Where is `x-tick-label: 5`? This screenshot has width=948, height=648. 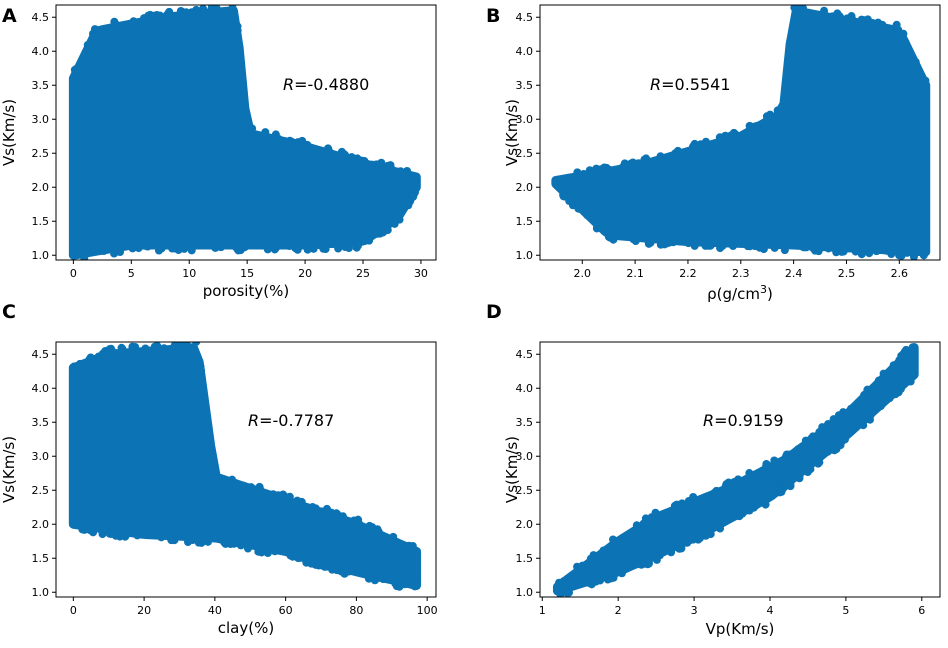
x-tick-label: 5 is located at coordinates (845, 610).